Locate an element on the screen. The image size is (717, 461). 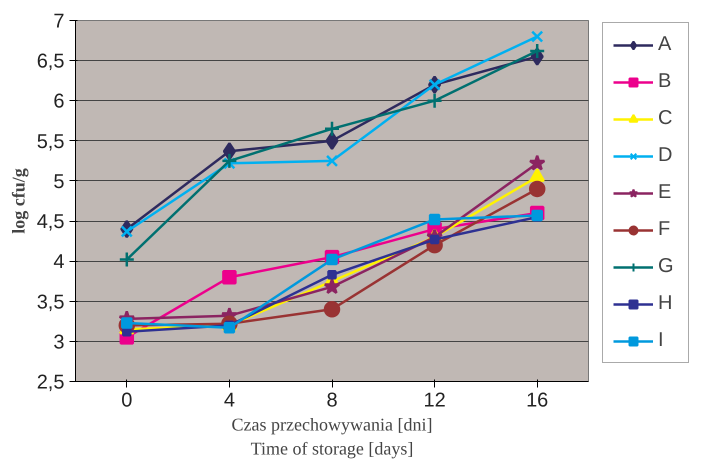
y-tick-label: 4 is located at coordinates (58, 262).